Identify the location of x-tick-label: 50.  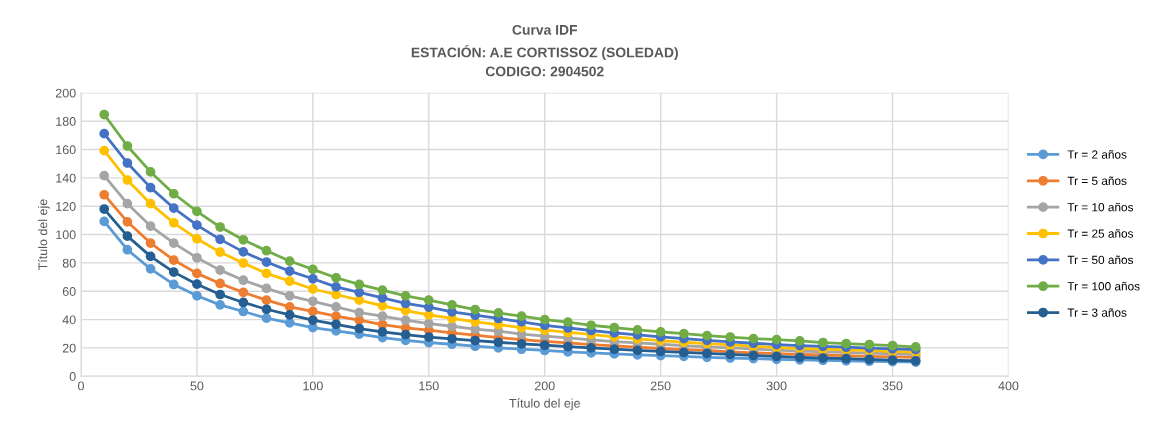
(197, 386).